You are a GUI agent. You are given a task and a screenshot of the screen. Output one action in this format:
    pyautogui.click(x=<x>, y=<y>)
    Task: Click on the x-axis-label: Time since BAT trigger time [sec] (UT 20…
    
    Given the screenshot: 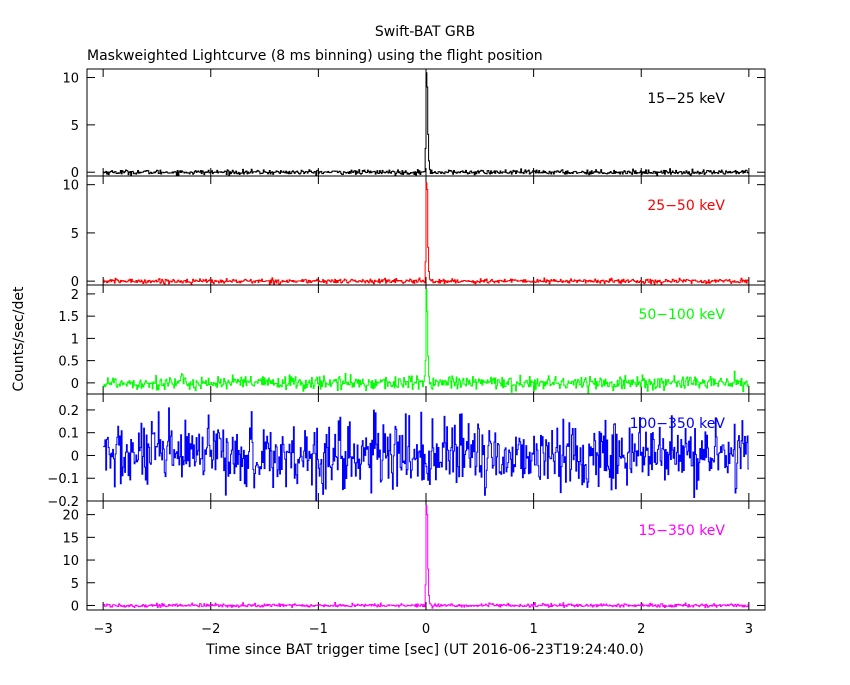 What is the action you would take?
    pyautogui.click(x=424, y=650)
    